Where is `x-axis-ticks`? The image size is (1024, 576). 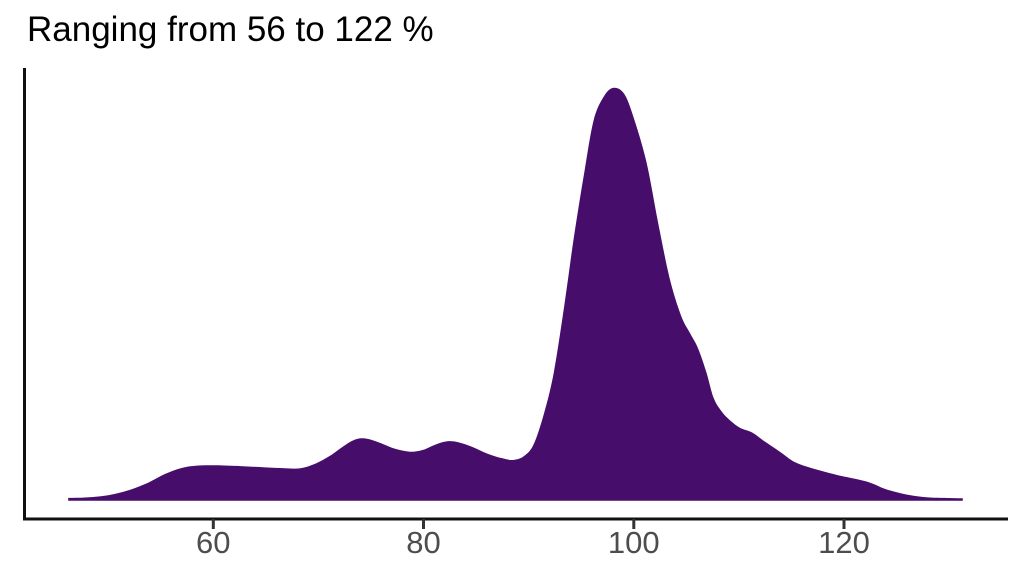 x-axis-ticks is located at coordinates (528, 524).